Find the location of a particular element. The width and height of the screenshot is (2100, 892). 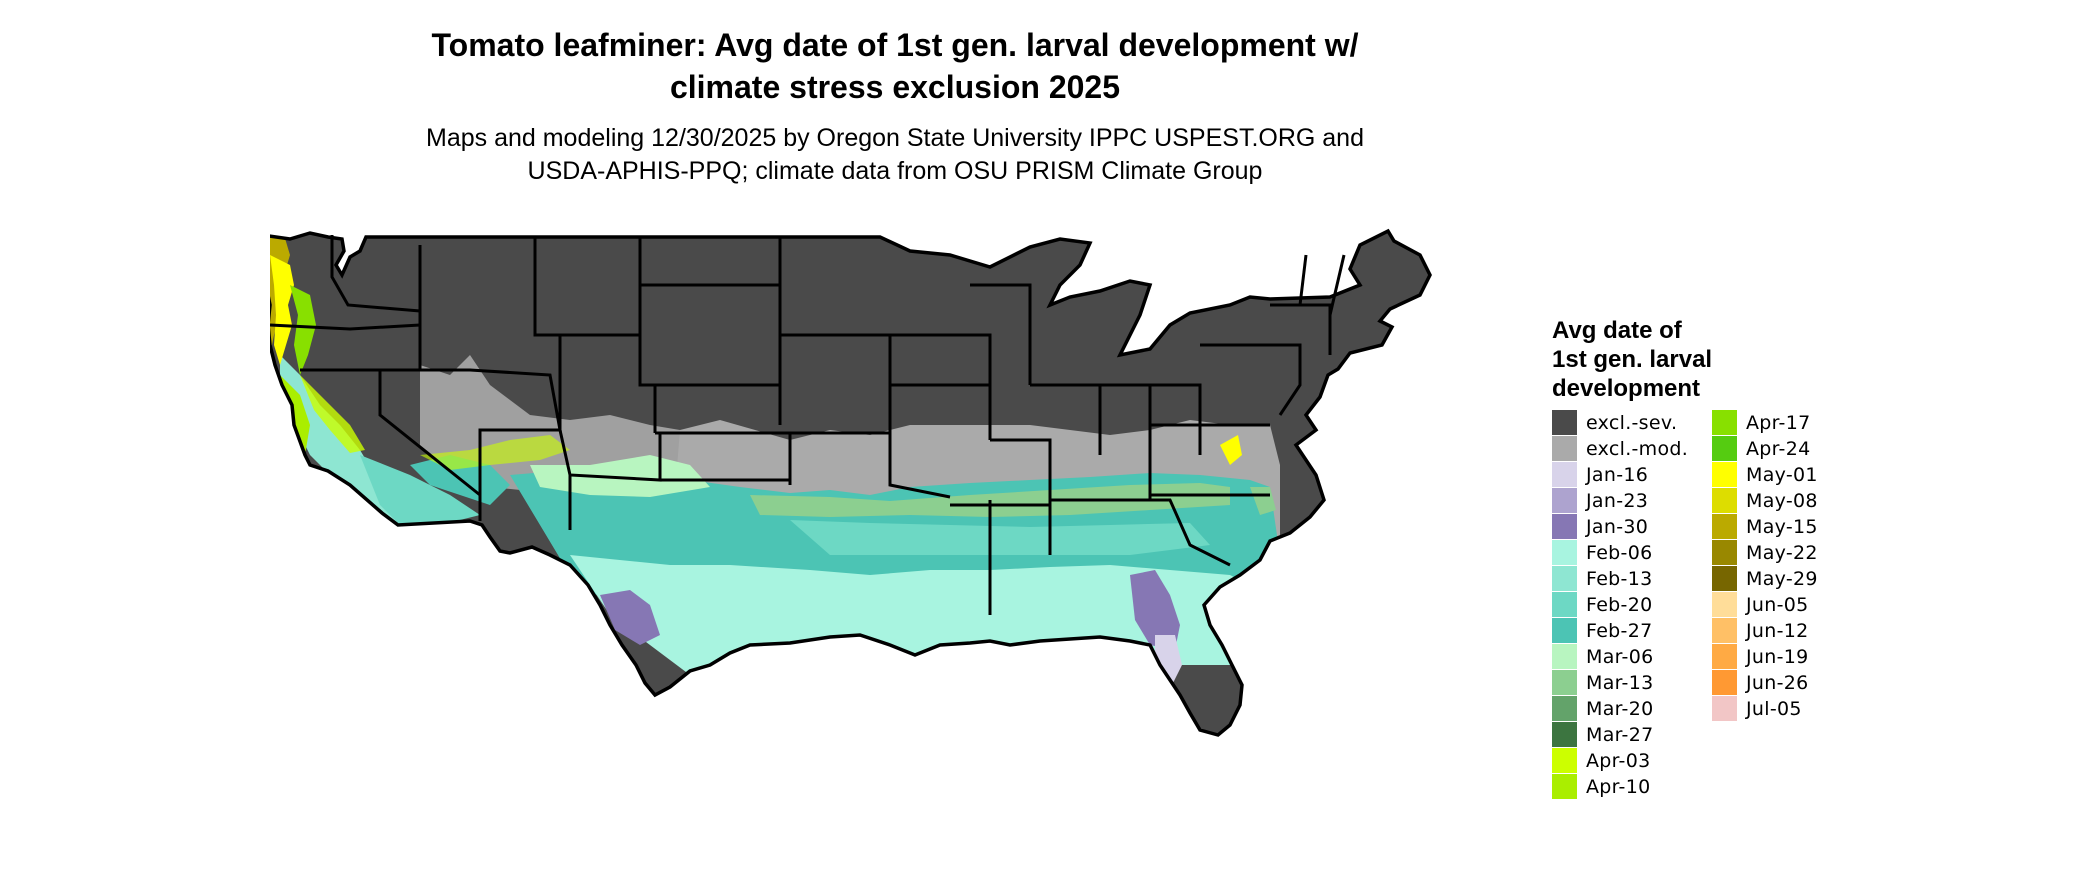

legend-label: May-01 is located at coordinates (1782, 475).